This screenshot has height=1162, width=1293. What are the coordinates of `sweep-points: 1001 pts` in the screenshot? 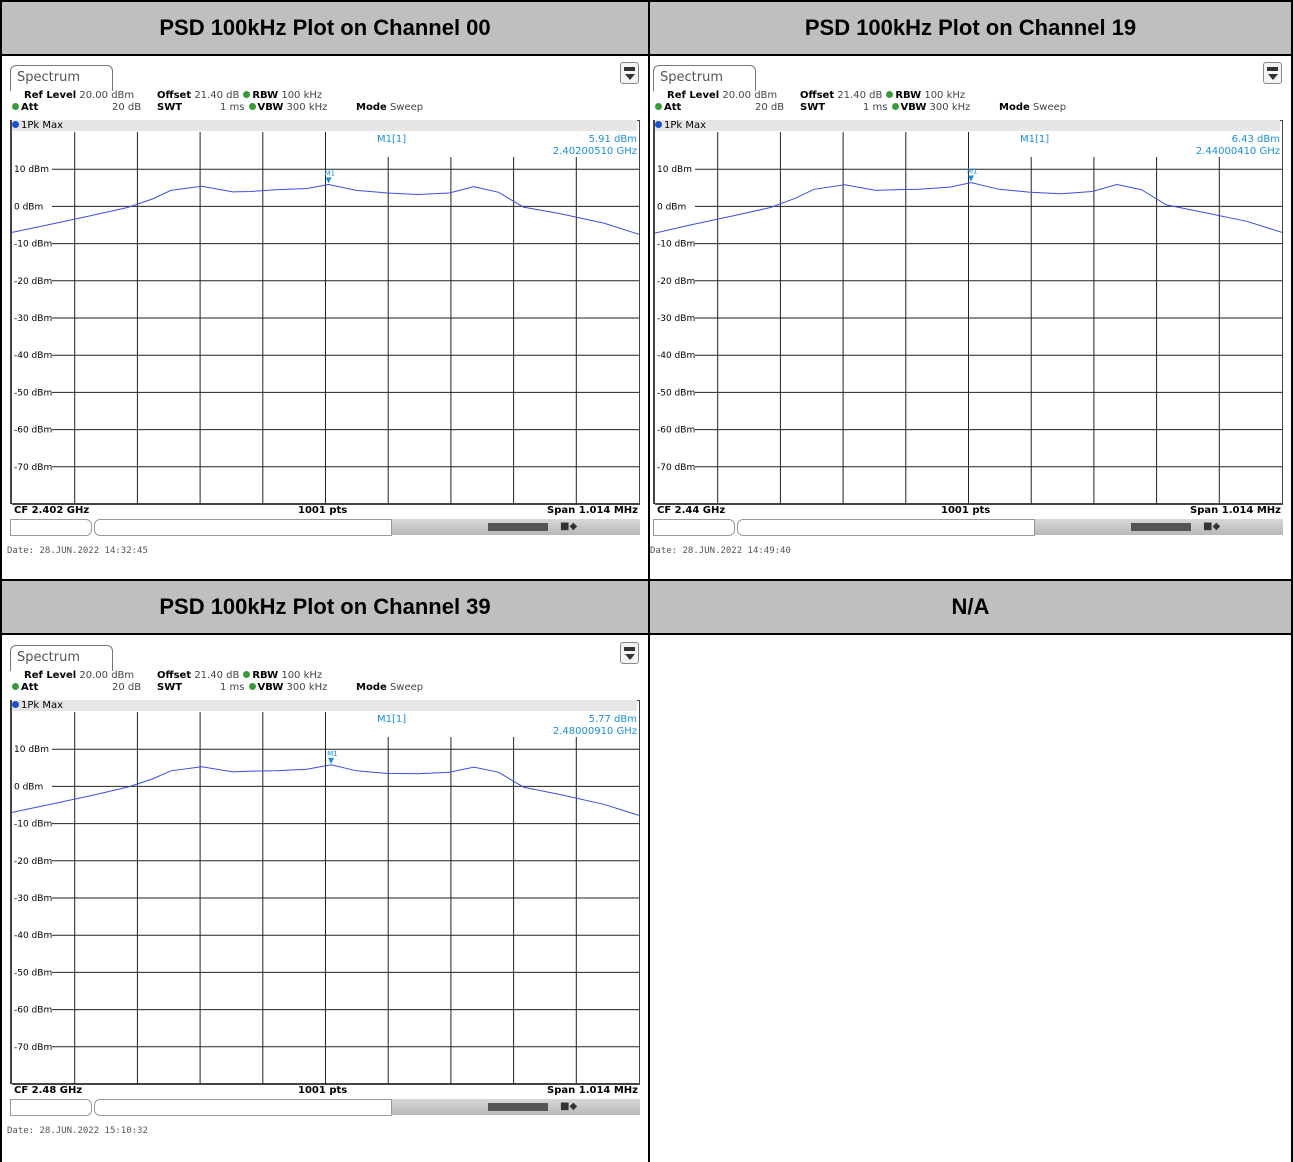 It's located at (323, 1090).